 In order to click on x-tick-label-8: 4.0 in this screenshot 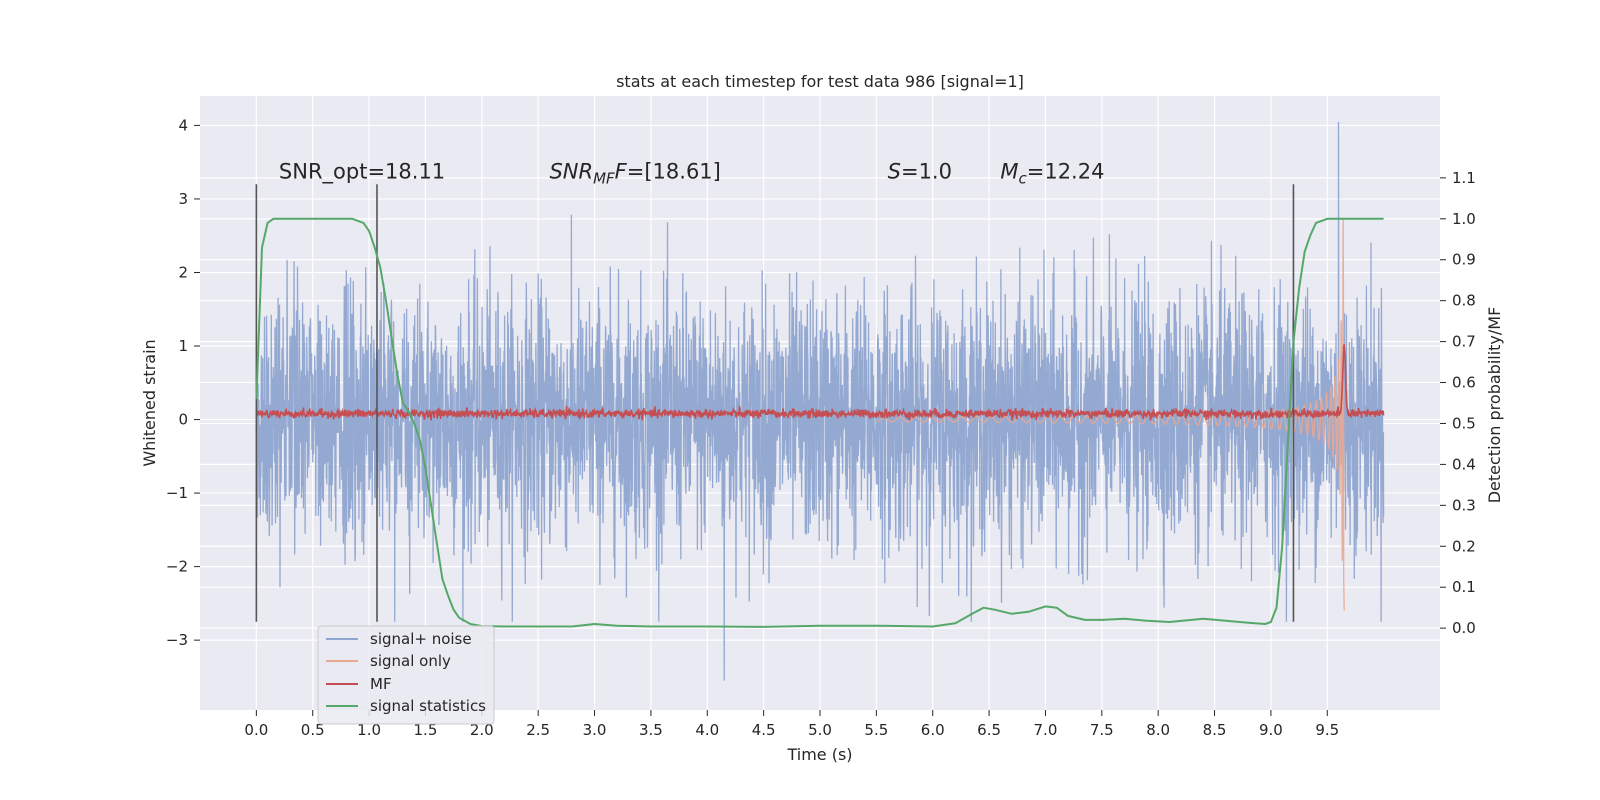, I will do `click(707, 730)`.